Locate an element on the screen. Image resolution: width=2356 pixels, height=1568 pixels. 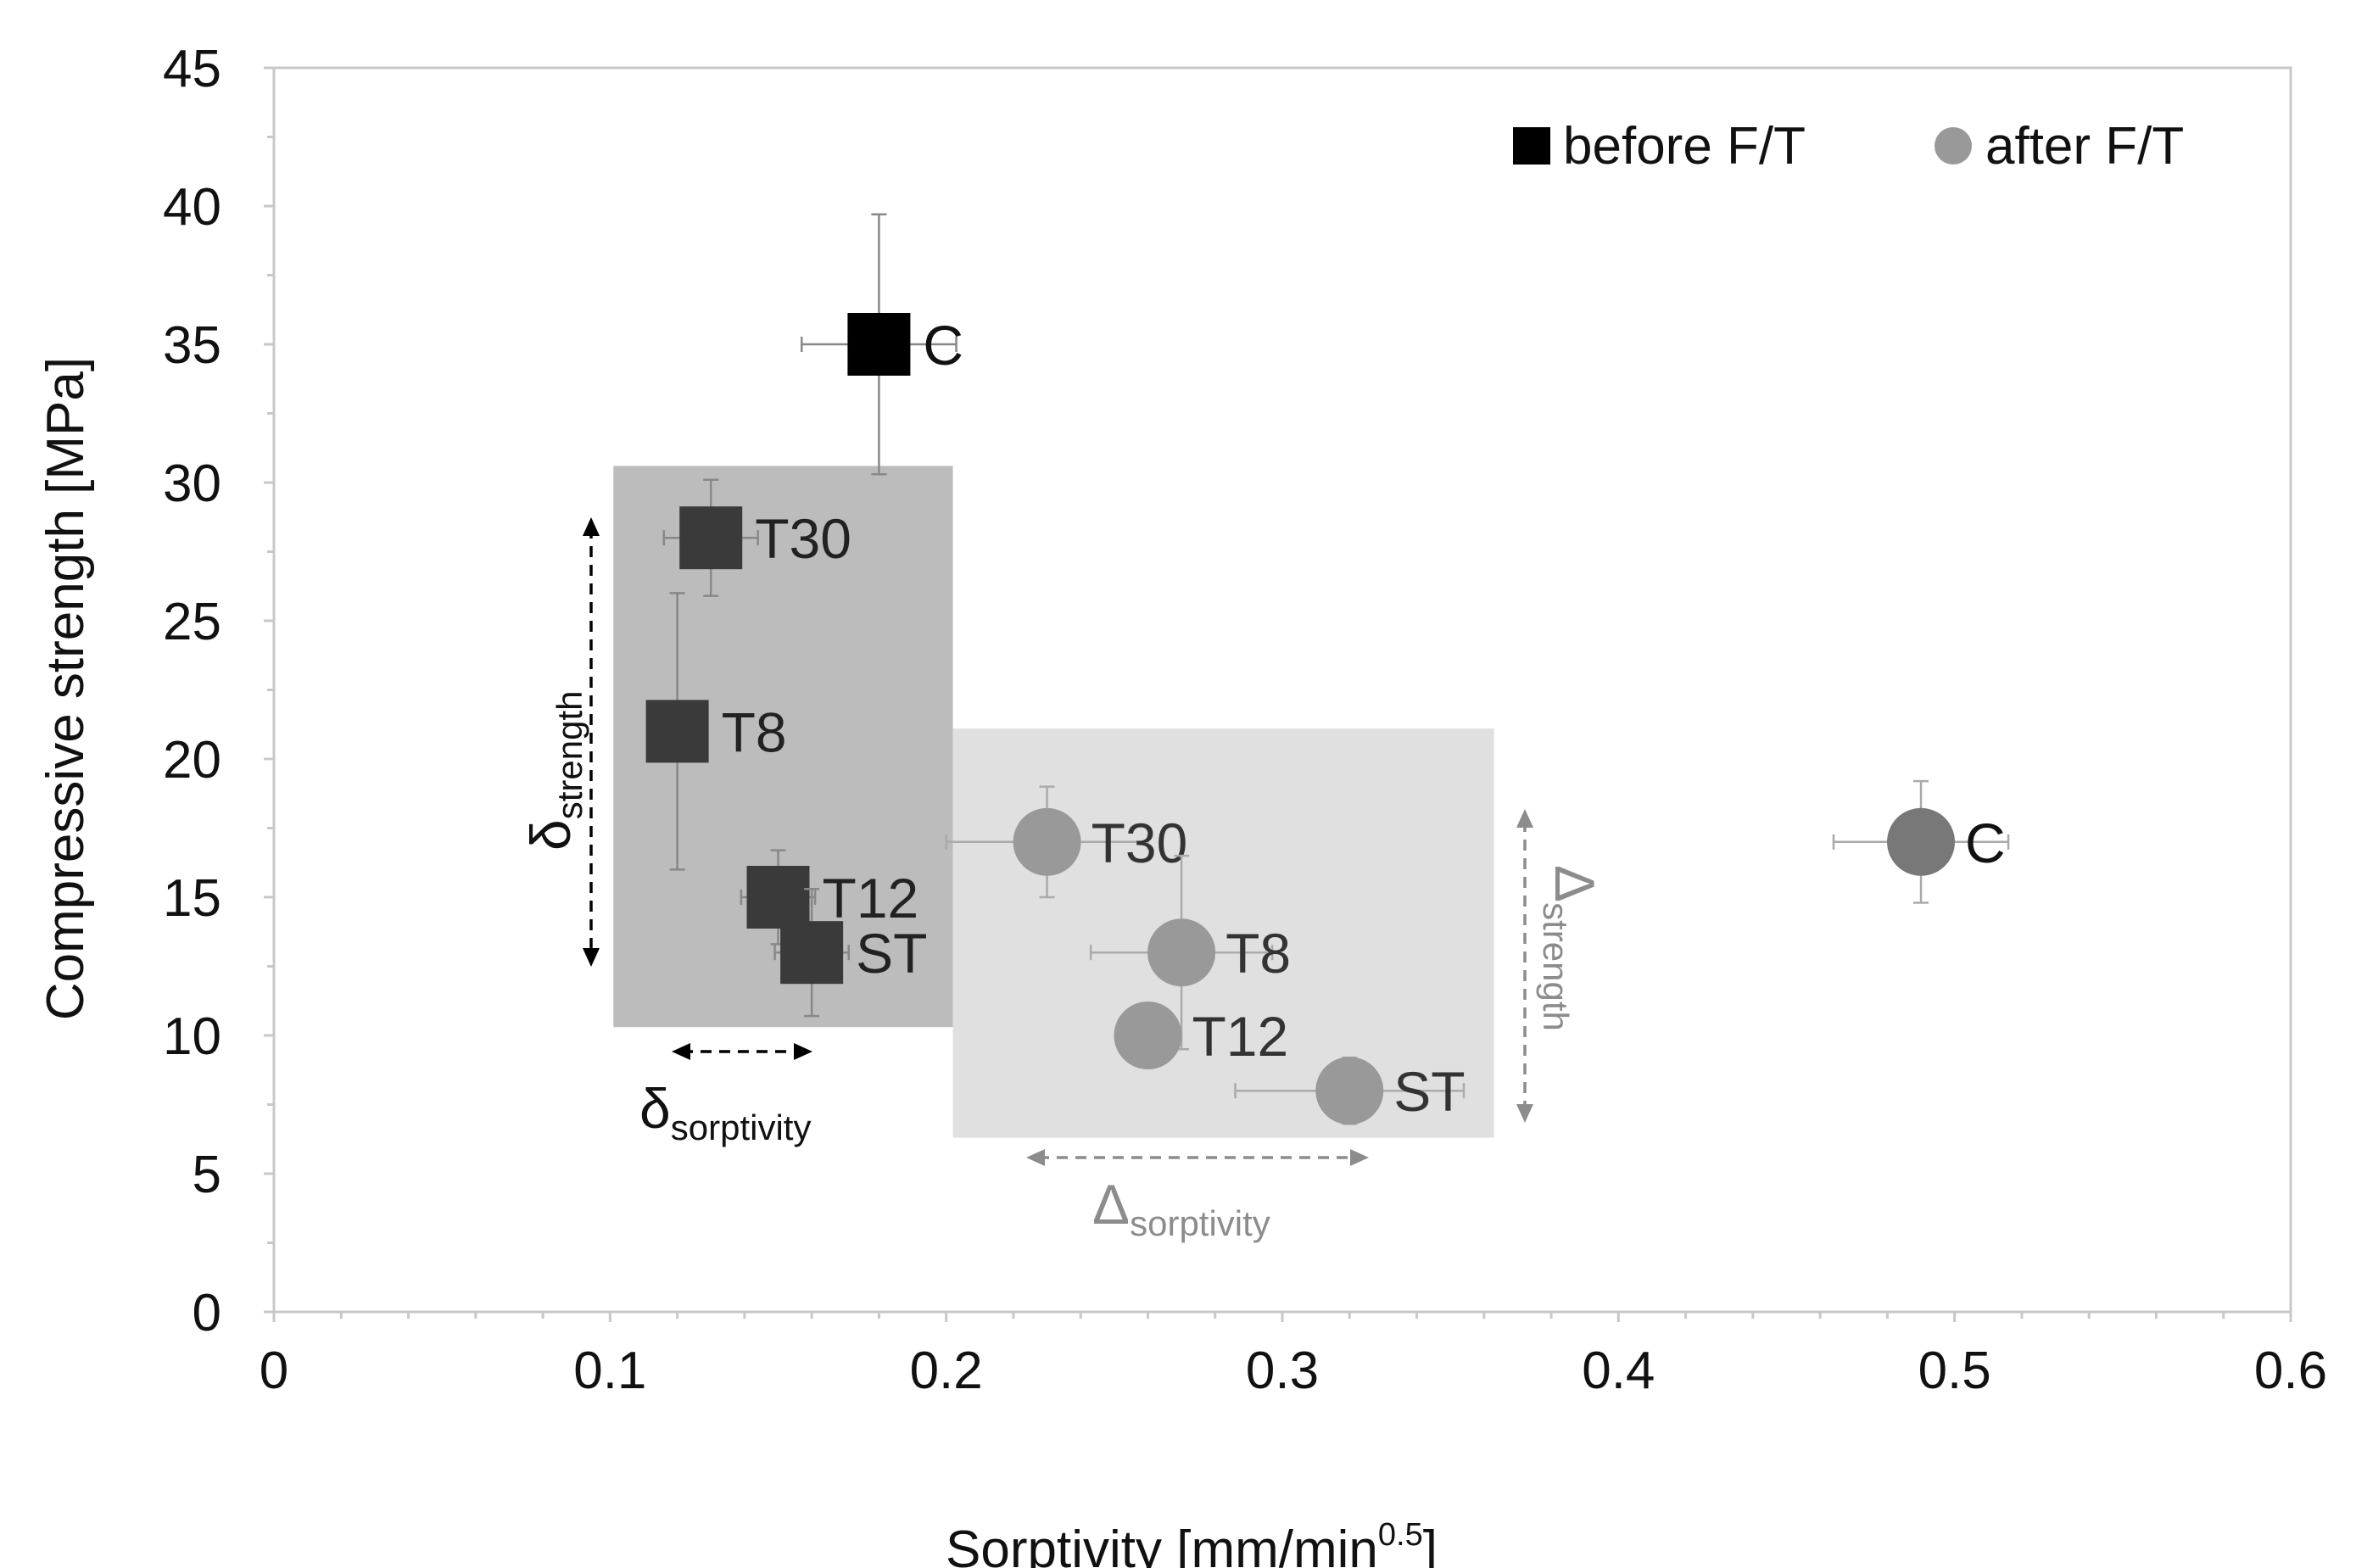
y-tick-label: 10 is located at coordinates (192, 1036).